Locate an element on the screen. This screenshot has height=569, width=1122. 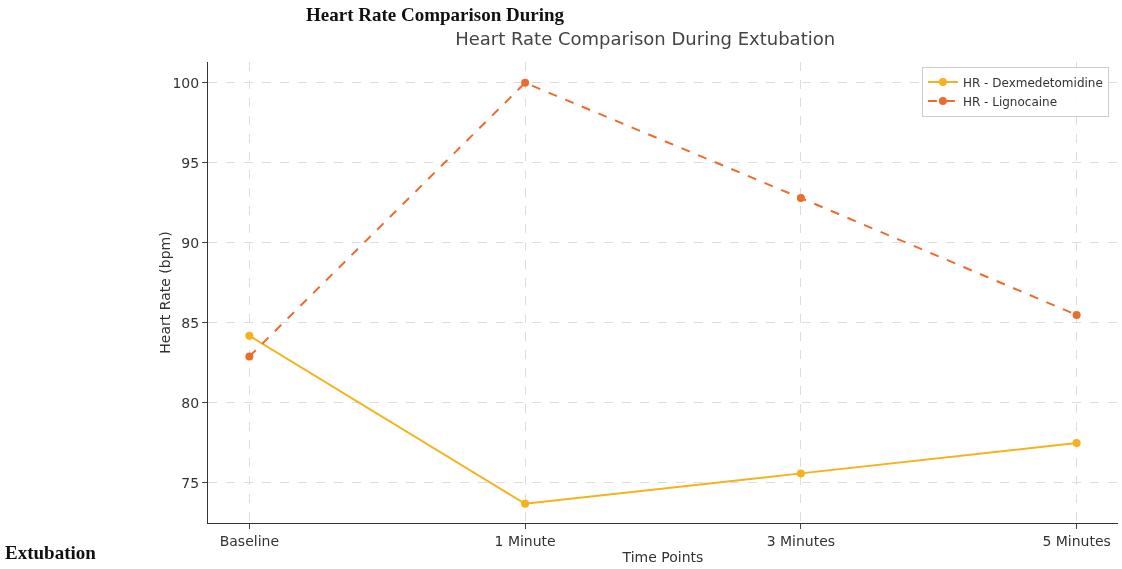
y-tick-label: 85 is located at coordinates (190, 322).